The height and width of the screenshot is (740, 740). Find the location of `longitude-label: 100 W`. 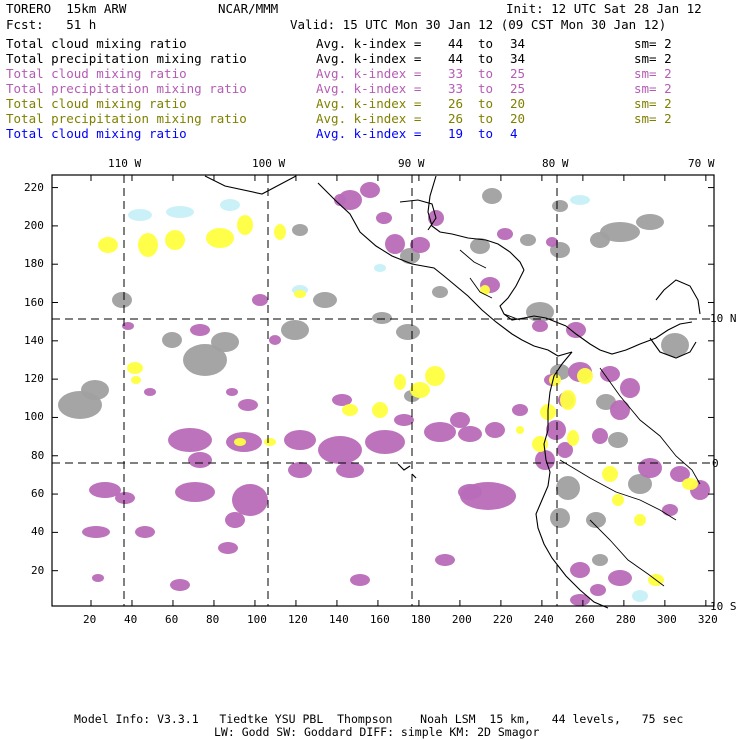

longitude-label: 100 W is located at coordinates (269, 163).